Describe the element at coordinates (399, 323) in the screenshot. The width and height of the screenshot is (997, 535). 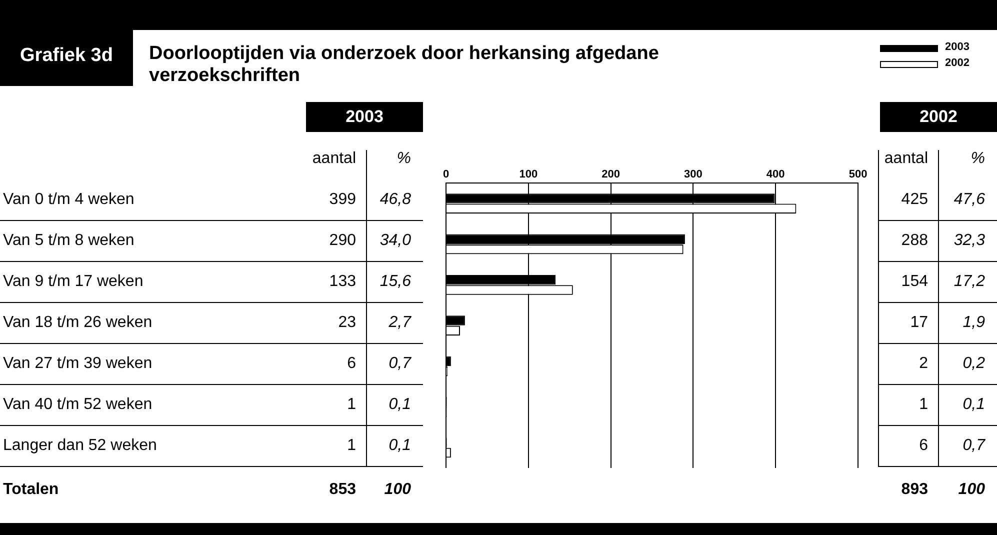
I see `text: 2,7` at that location.